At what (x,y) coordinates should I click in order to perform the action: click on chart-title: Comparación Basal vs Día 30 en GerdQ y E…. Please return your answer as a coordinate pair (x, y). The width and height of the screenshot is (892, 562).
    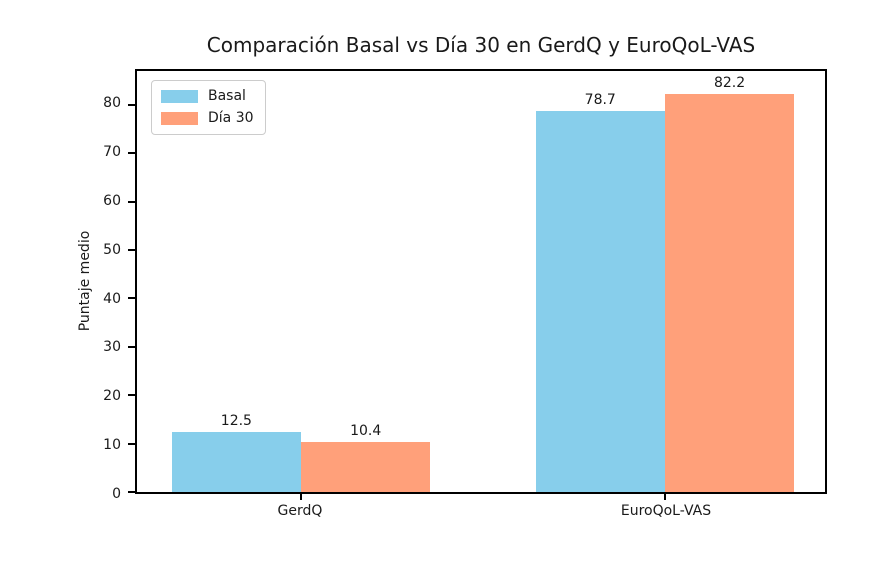
    Looking at the image, I should click on (481, 45).